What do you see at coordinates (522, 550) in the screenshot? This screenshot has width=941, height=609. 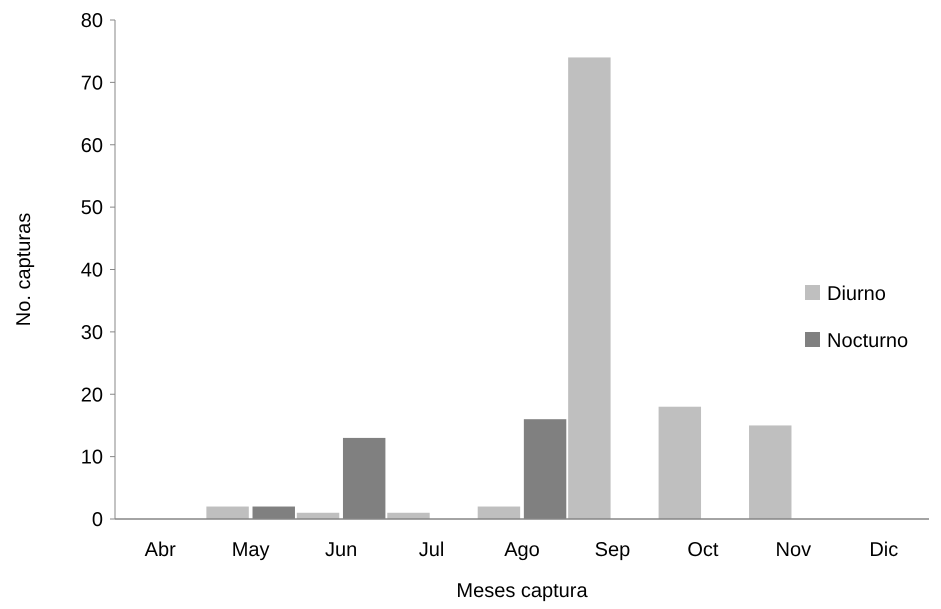 I see `x-tick-label: Ago` at bounding box center [522, 550].